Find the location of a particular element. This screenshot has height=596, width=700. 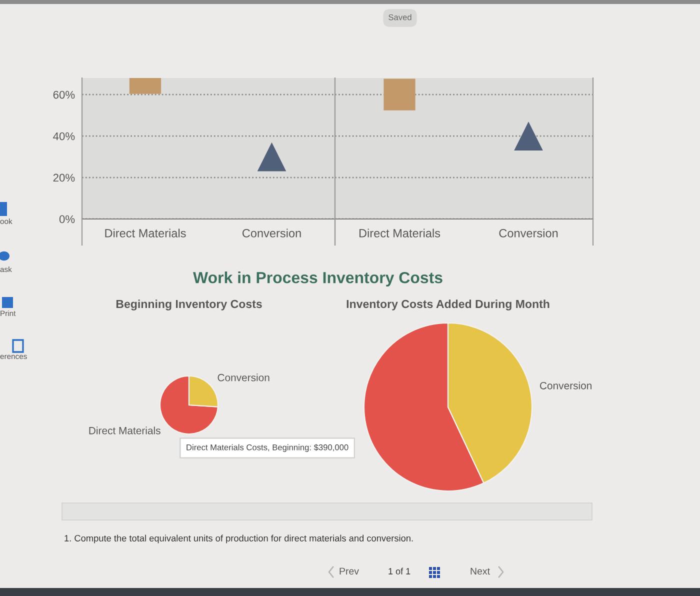

y-tick-label: 20% is located at coordinates (64, 178).